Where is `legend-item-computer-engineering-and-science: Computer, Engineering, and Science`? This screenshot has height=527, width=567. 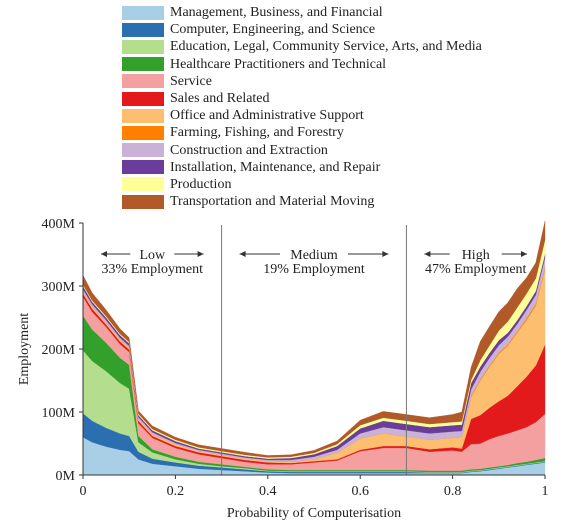
legend-item-computer-engineering-and-science: Computer, Engineering, and Science is located at coordinates (332, 29).